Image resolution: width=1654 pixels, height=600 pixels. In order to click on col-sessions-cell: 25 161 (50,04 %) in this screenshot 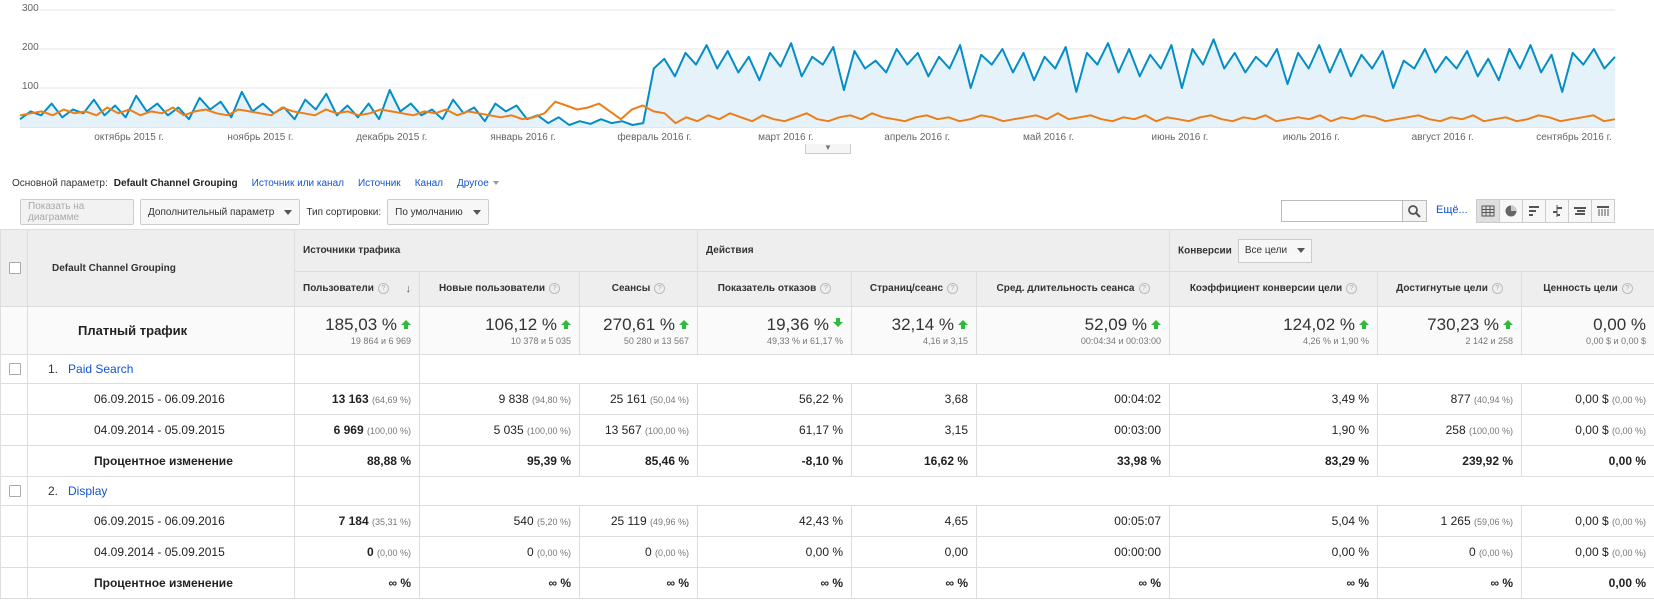, I will do `click(638, 399)`.